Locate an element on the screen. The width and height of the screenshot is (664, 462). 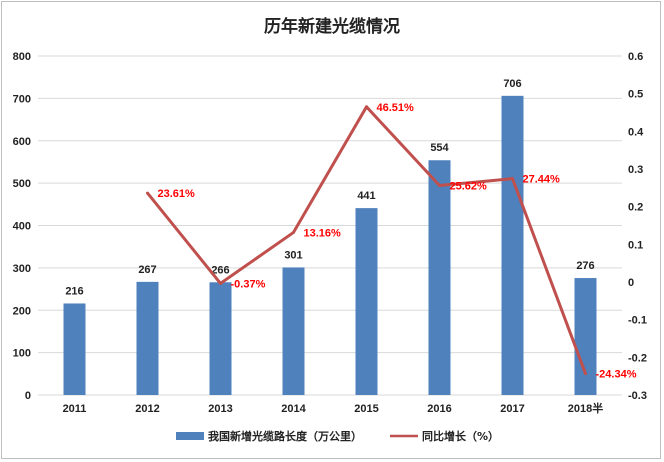
line-value-label: 23.61% is located at coordinates (177, 194).